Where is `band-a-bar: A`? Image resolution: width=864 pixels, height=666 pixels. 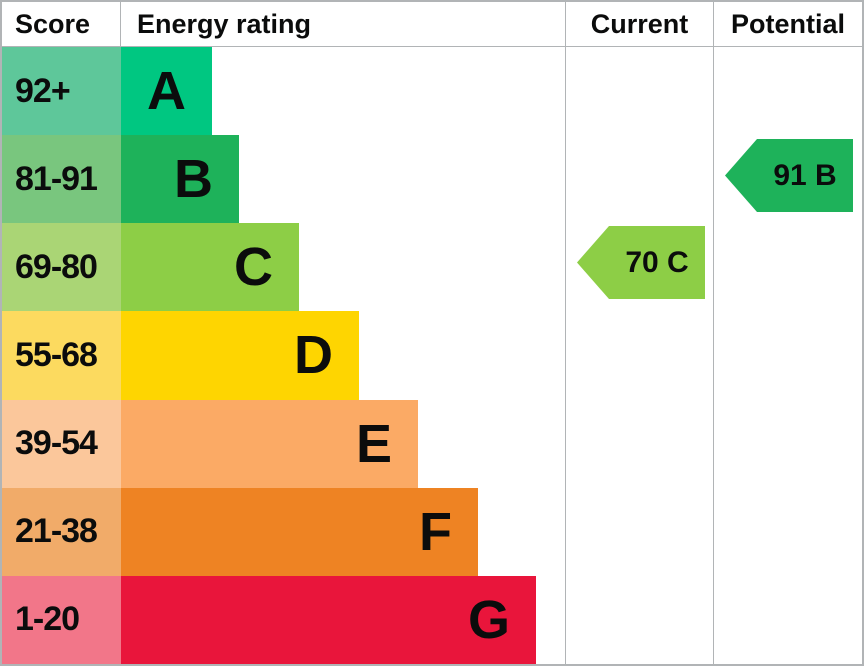
band-a-bar: A is located at coordinates (166, 91).